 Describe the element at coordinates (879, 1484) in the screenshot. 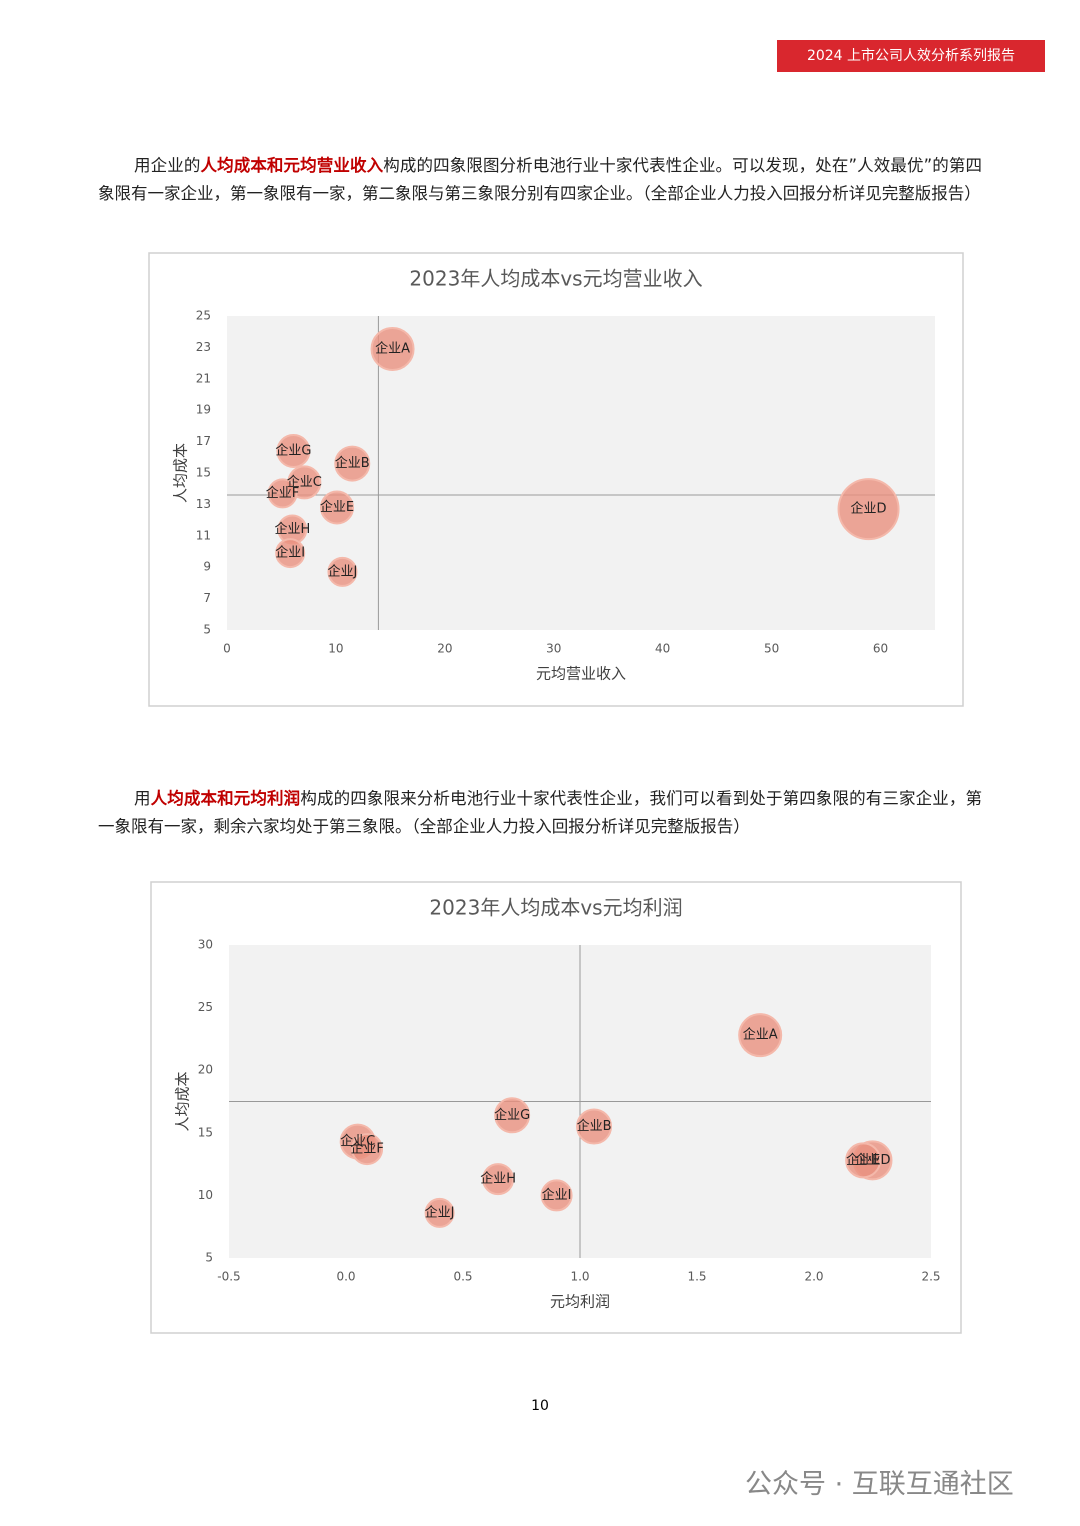

I see `watermark: 公众号 · 互联互通社区` at that location.